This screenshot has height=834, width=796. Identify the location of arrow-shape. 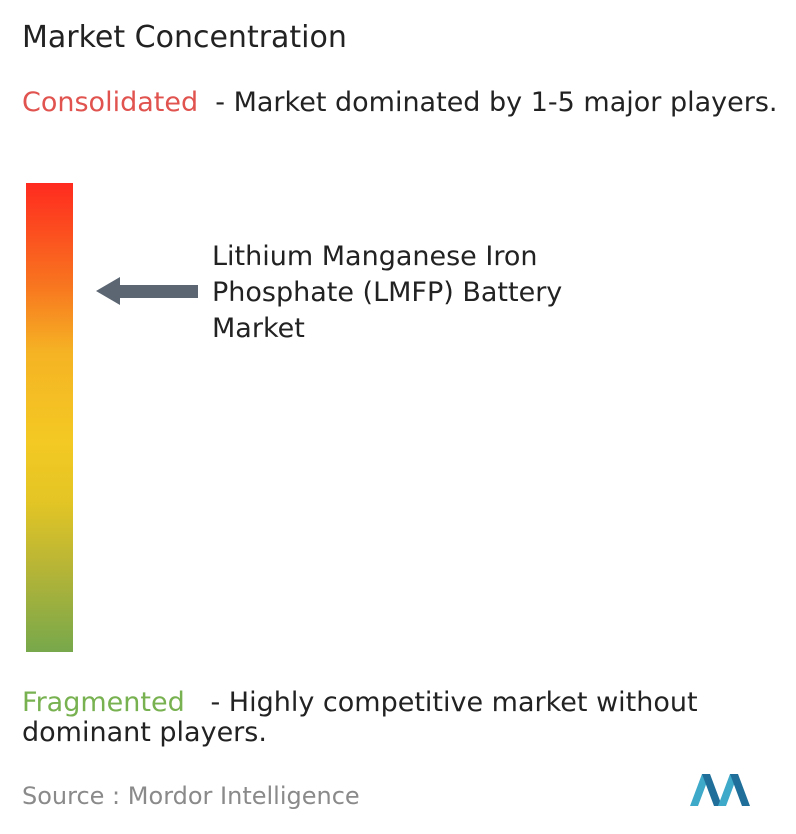
(147, 291).